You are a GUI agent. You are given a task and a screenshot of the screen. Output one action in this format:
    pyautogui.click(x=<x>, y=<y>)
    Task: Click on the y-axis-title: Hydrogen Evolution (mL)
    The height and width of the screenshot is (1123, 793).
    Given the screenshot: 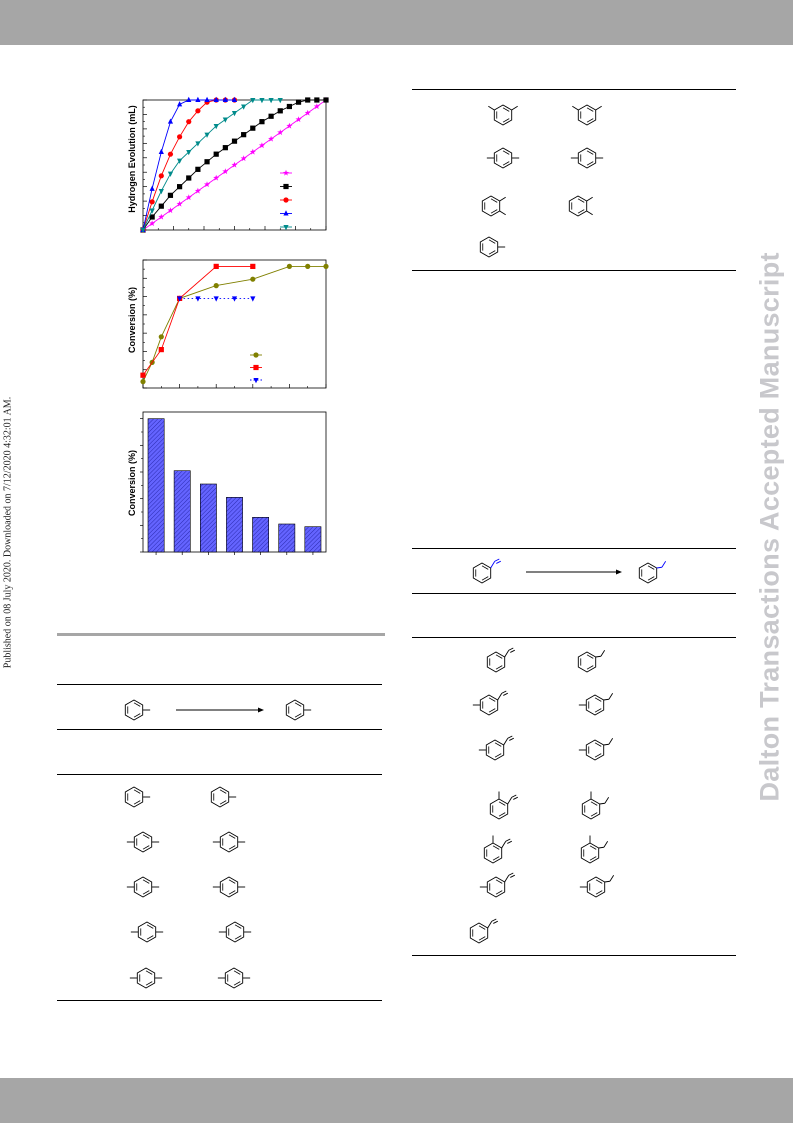 What is the action you would take?
    pyautogui.click(x=132, y=159)
    